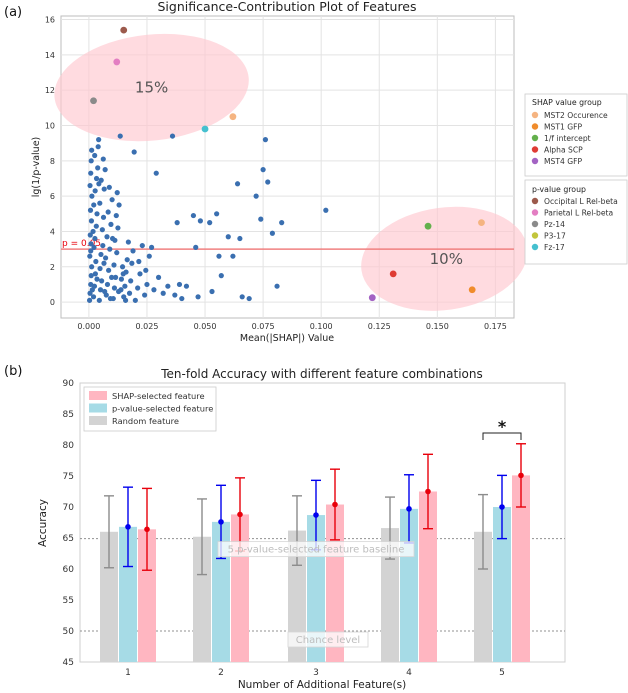  What do you see at coordinates (13, 12) in the screenshot?
I see `panel-a-label: (a)` at bounding box center [13, 12].